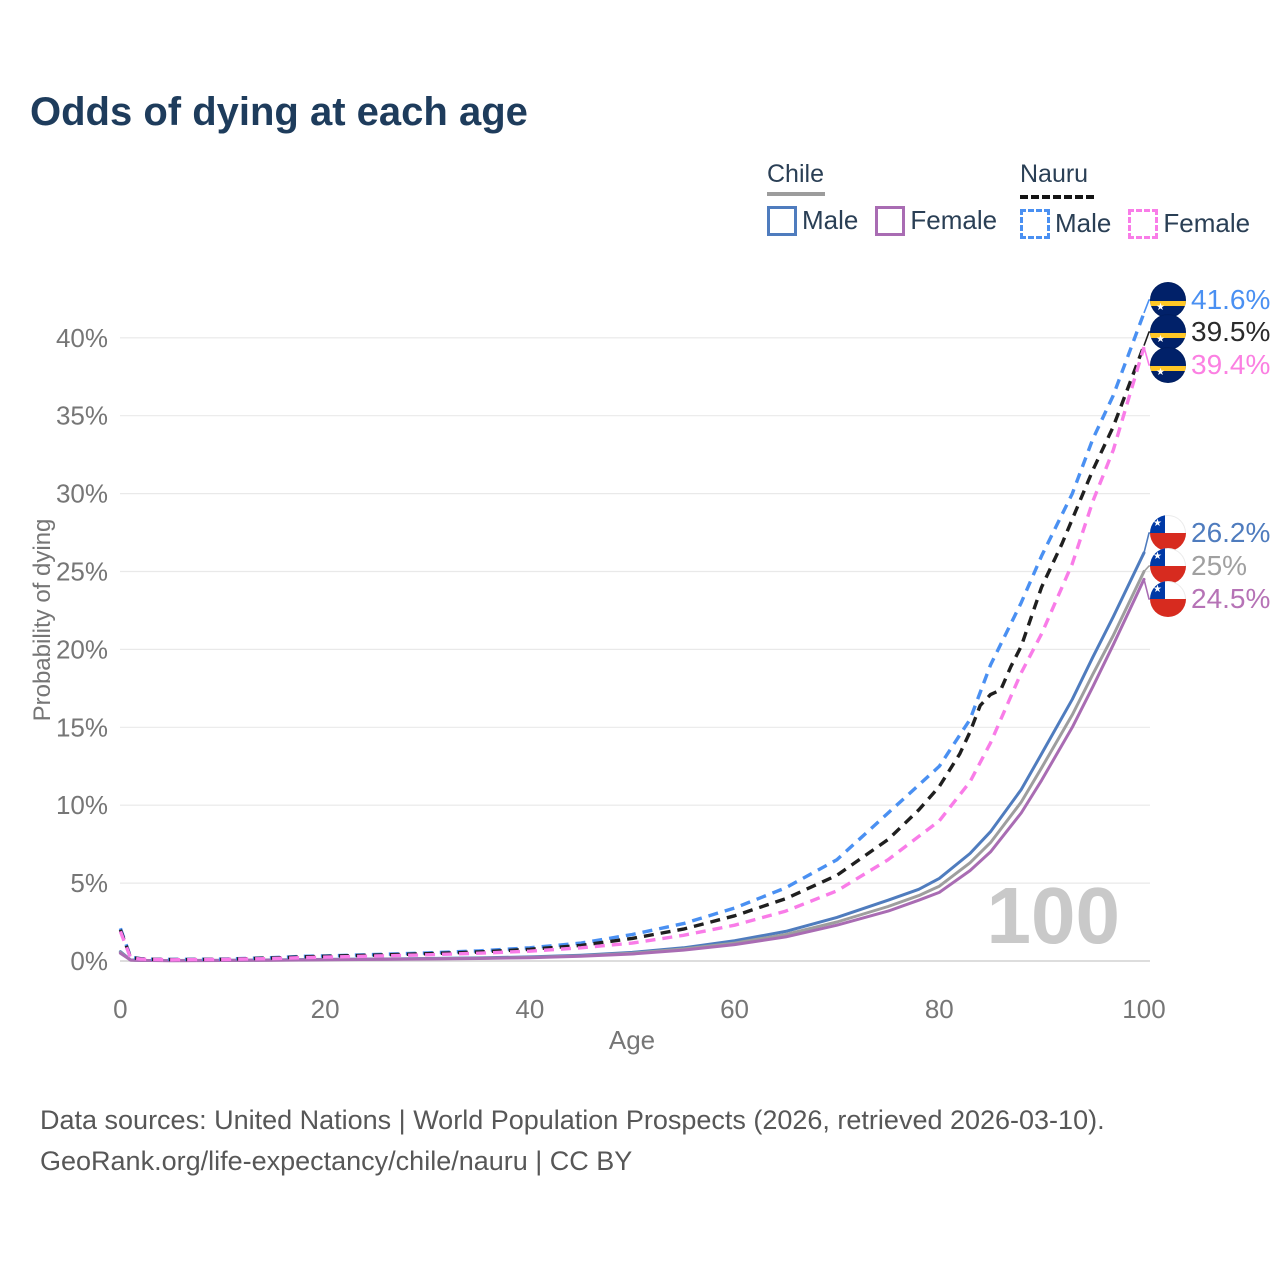  I want to click on legend-entry-chile-female: Female, so click(936, 220).